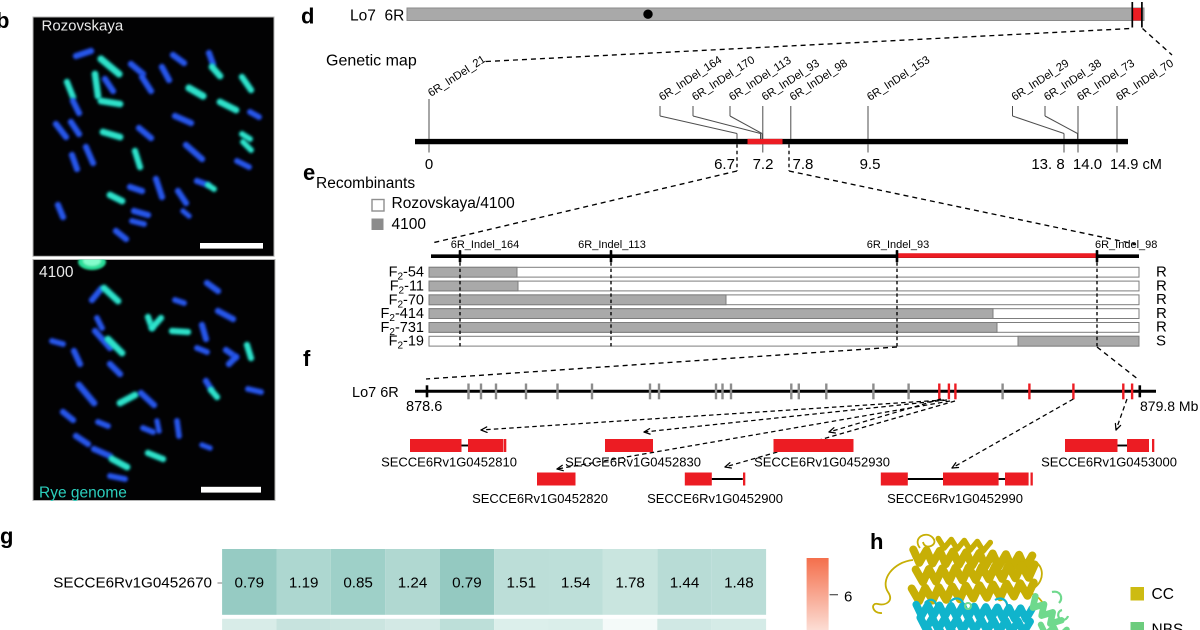 The width and height of the screenshot is (1200, 630). What do you see at coordinates (739, 583) in the screenshot?
I see `svg-text: 1.48` at bounding box center [739, 583].